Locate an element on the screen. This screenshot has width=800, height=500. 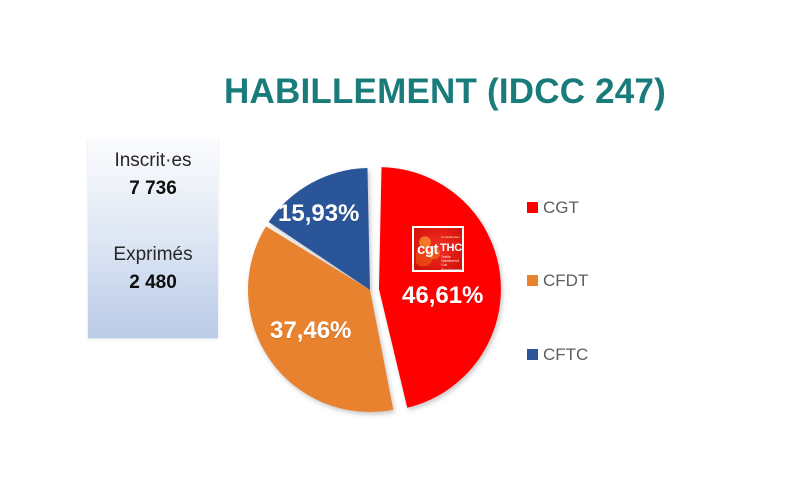
stat-exprimes-label: Exprimés is located at coordinates (153, 254).